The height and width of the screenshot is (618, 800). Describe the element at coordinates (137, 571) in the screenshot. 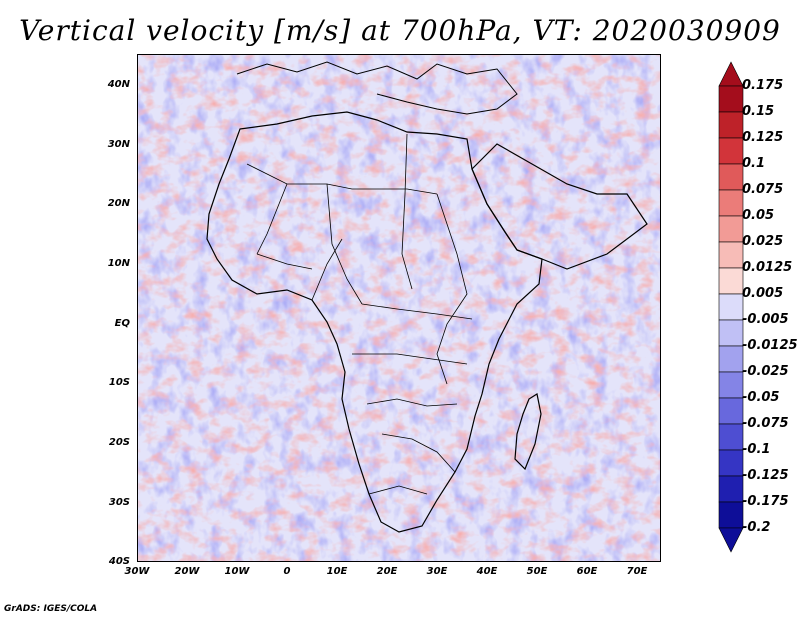

I see `lon-label: 30W` at that location.